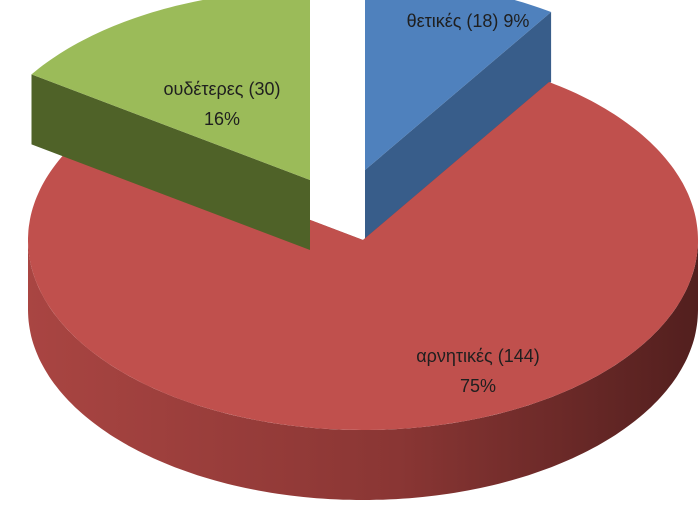 The image size is (699, 516). I want to click on data-label: θετικές (18) 9%, so click(468, 21).